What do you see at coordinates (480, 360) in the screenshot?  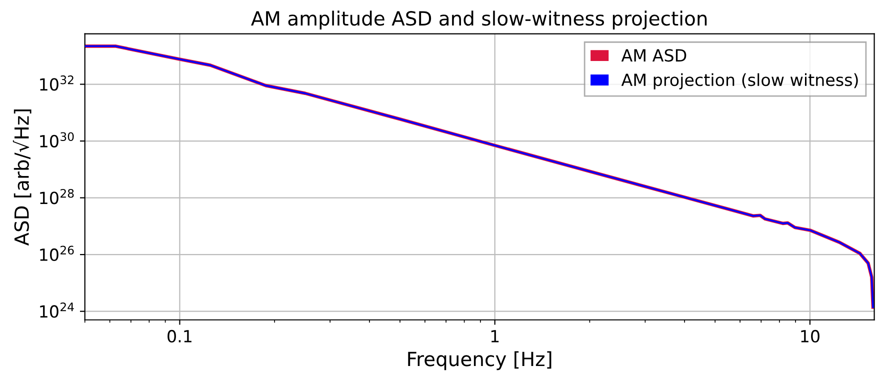 I see `x-axis-title: Frequency [Hz]` at bounding box center [480, 360].